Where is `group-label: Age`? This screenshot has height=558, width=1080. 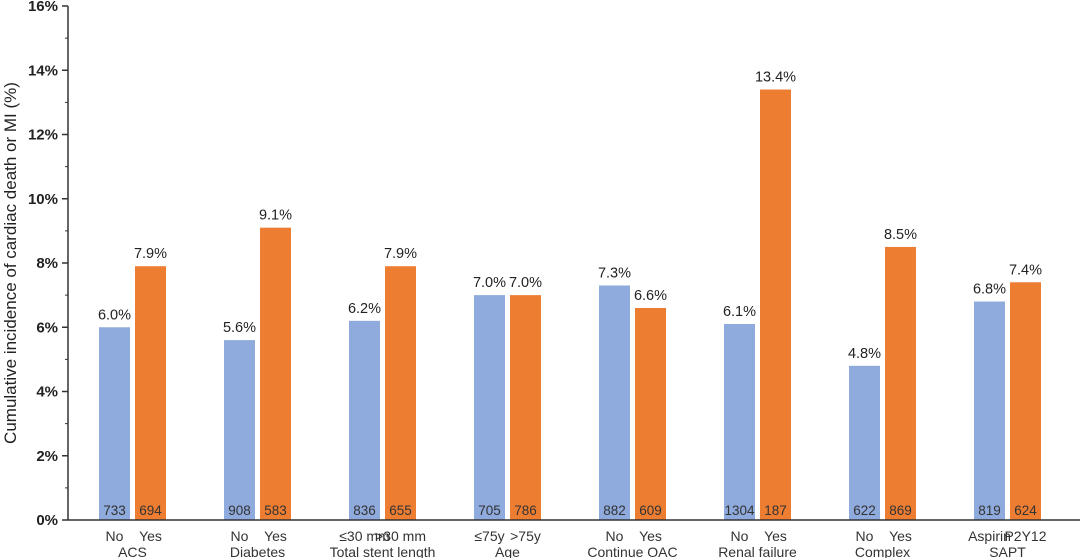
group-label: Age is located at coordinates (507, 551).